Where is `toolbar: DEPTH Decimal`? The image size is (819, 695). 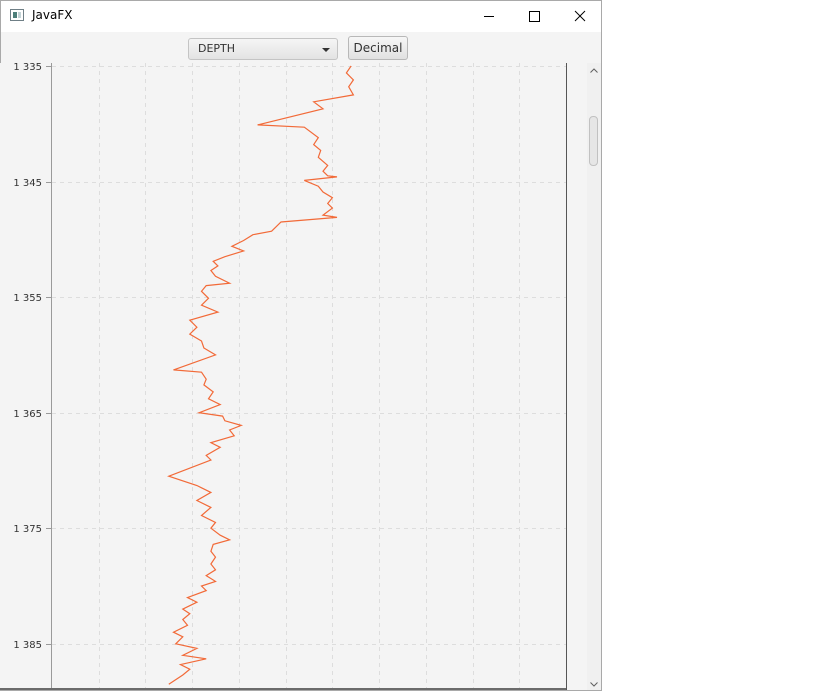
toolbar: DEPTH Decimal is located at coordinates (301, 48).